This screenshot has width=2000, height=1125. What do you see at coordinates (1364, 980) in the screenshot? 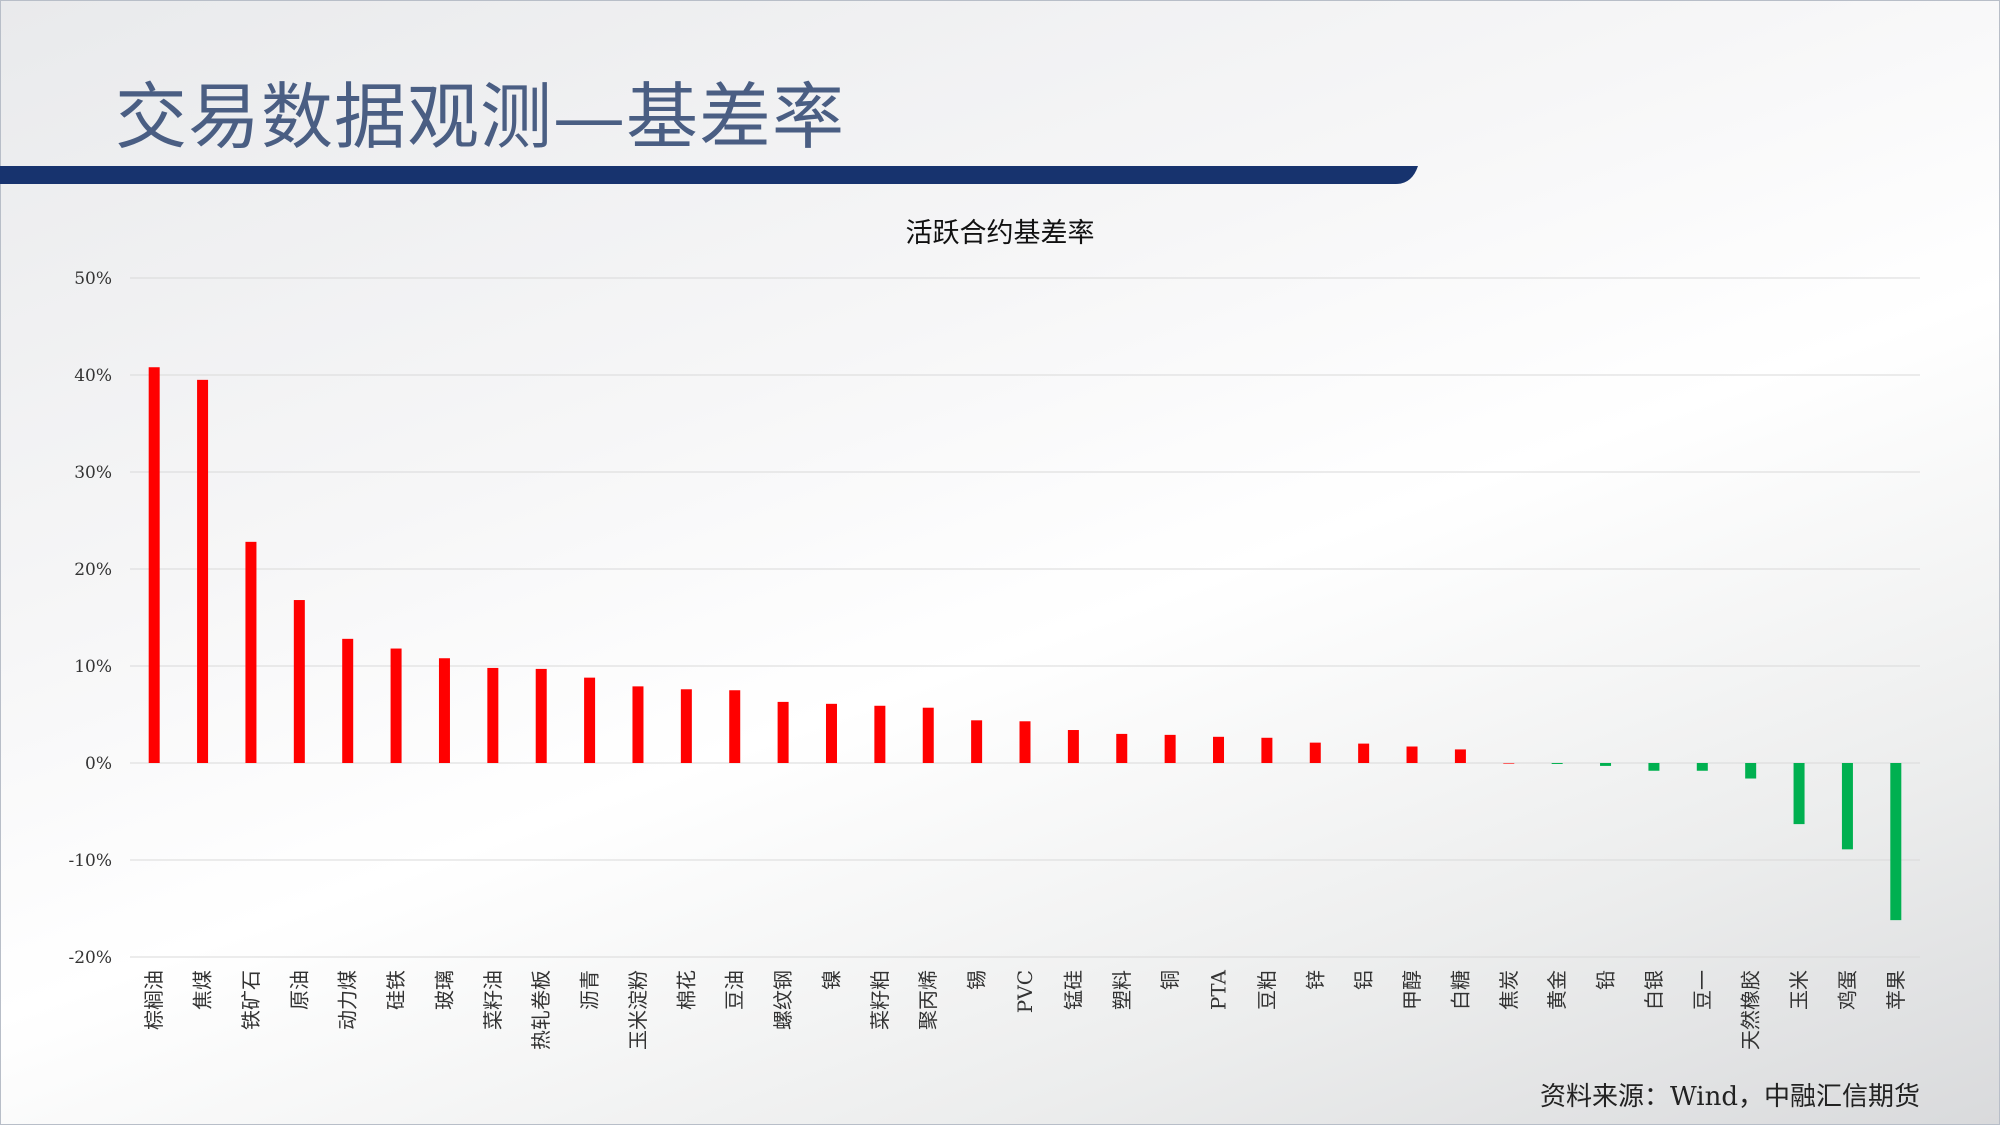
I see `x-tick-label: 铝` at bounding box center [1364, 980].